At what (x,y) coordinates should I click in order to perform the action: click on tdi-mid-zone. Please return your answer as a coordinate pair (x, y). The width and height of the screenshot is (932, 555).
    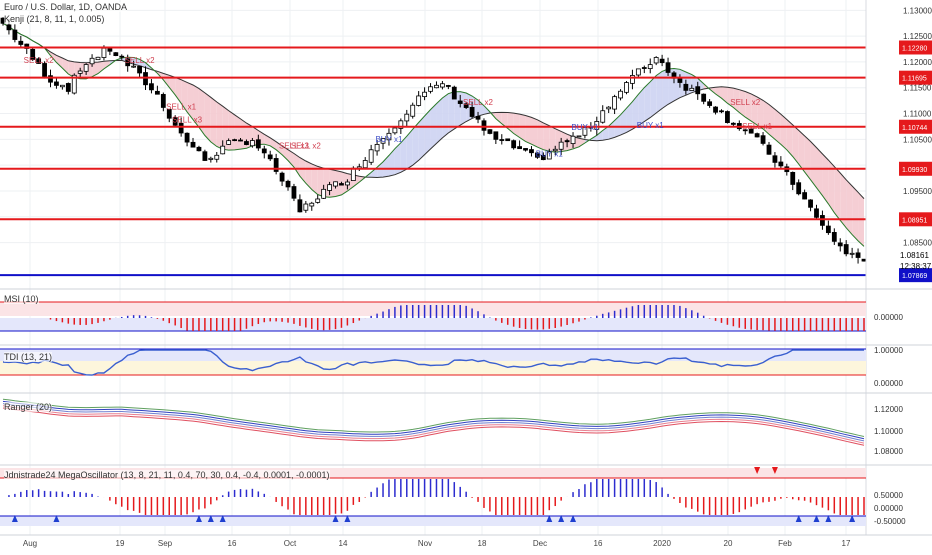
    Looking at the image, I should click on (433, 368).